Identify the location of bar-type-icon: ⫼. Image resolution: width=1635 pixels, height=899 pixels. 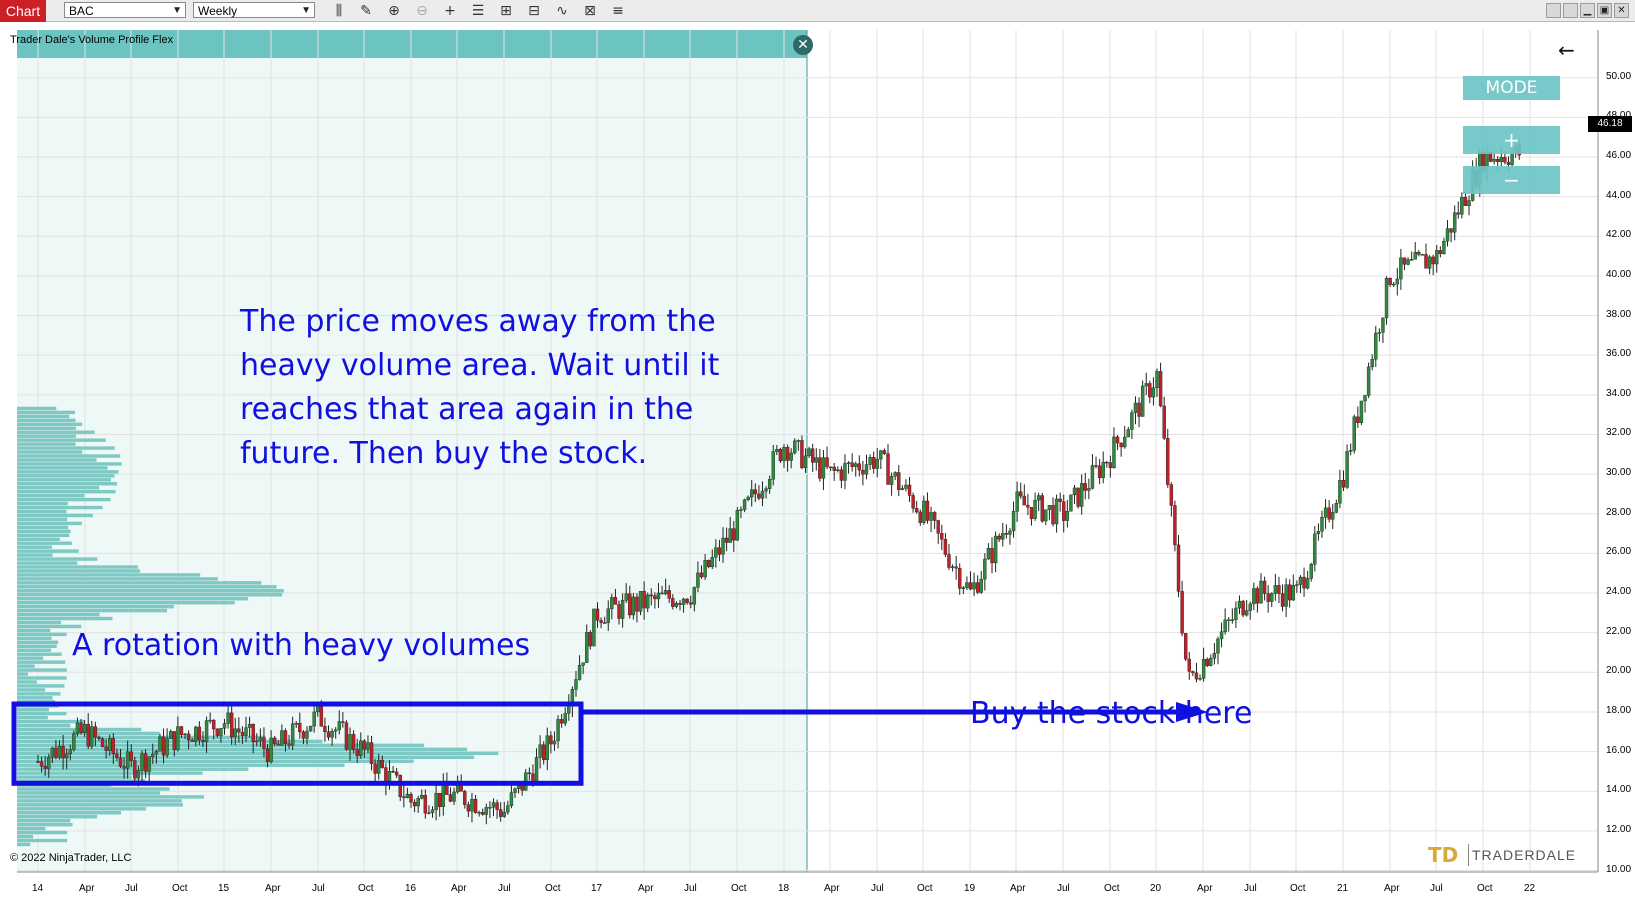
(339, 11).